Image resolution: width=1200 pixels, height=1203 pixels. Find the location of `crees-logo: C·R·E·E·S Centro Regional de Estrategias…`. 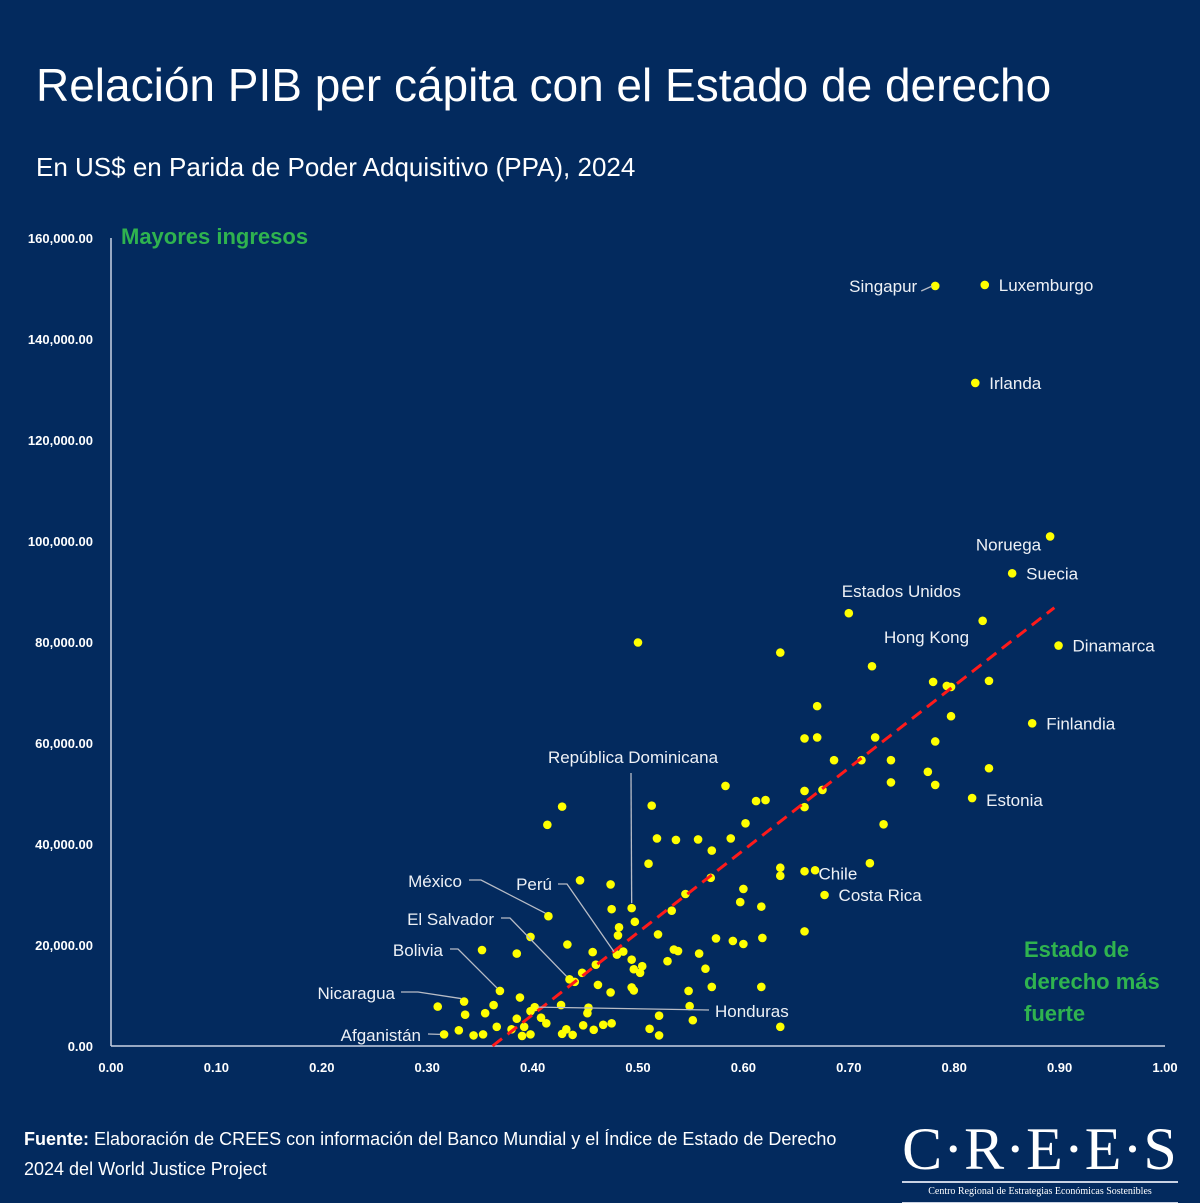

crees-logo: C·R·E·E·S Centro Regional de Estrategias… is located at coordinates (1040, 1158).